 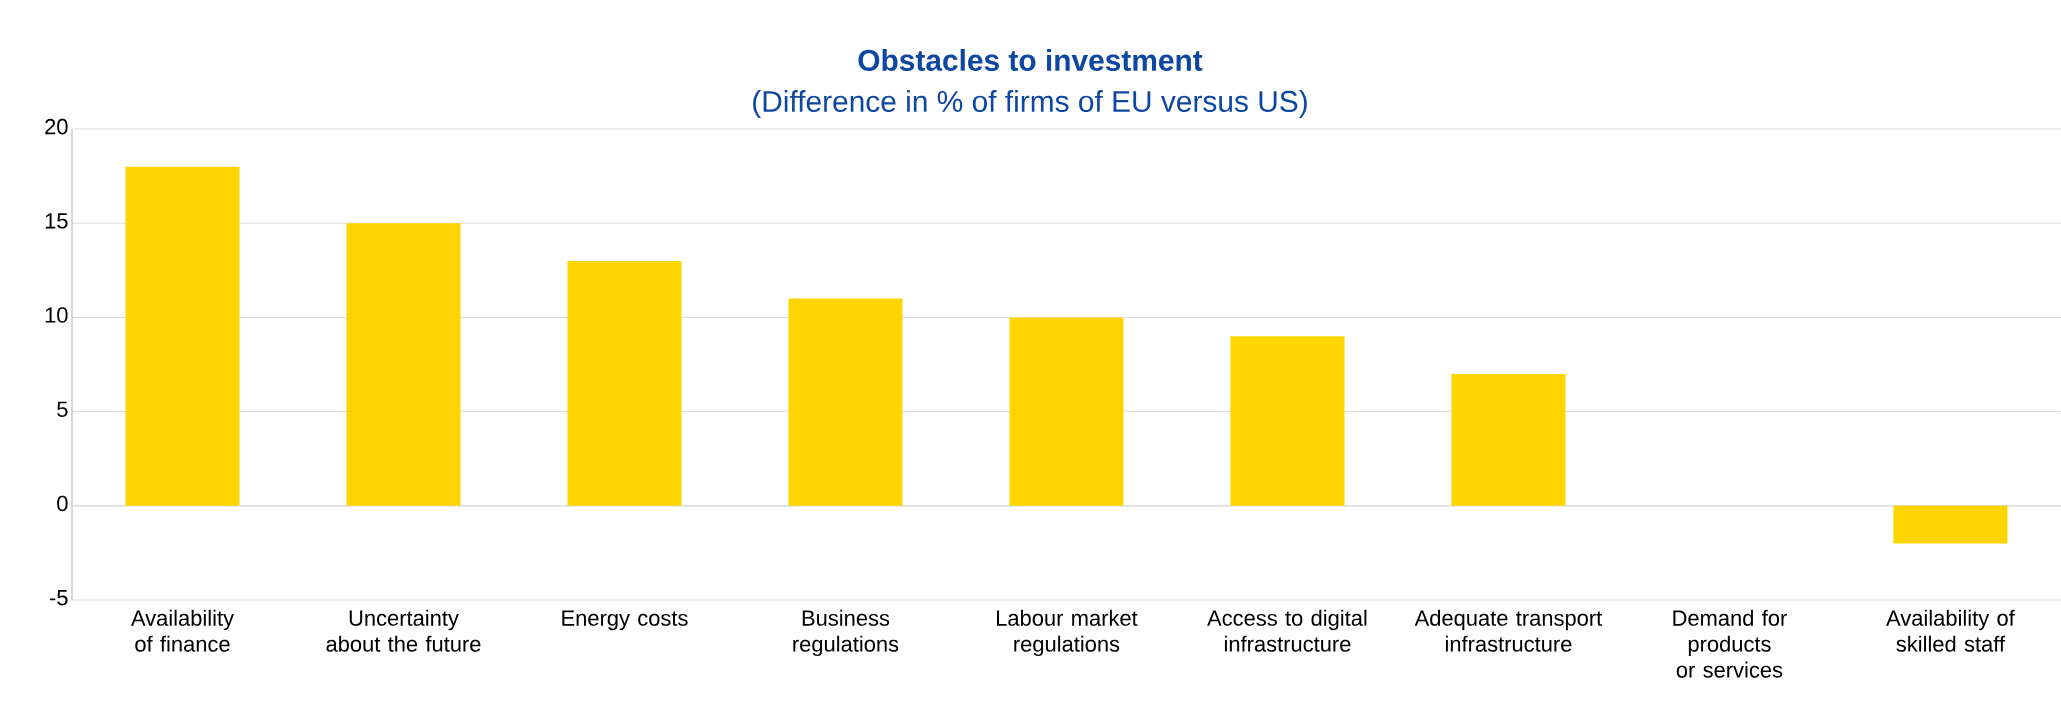 I want to click on chart-subtitle: (Difference in % of firms of EU versus US), so click(x=1030, y=104).